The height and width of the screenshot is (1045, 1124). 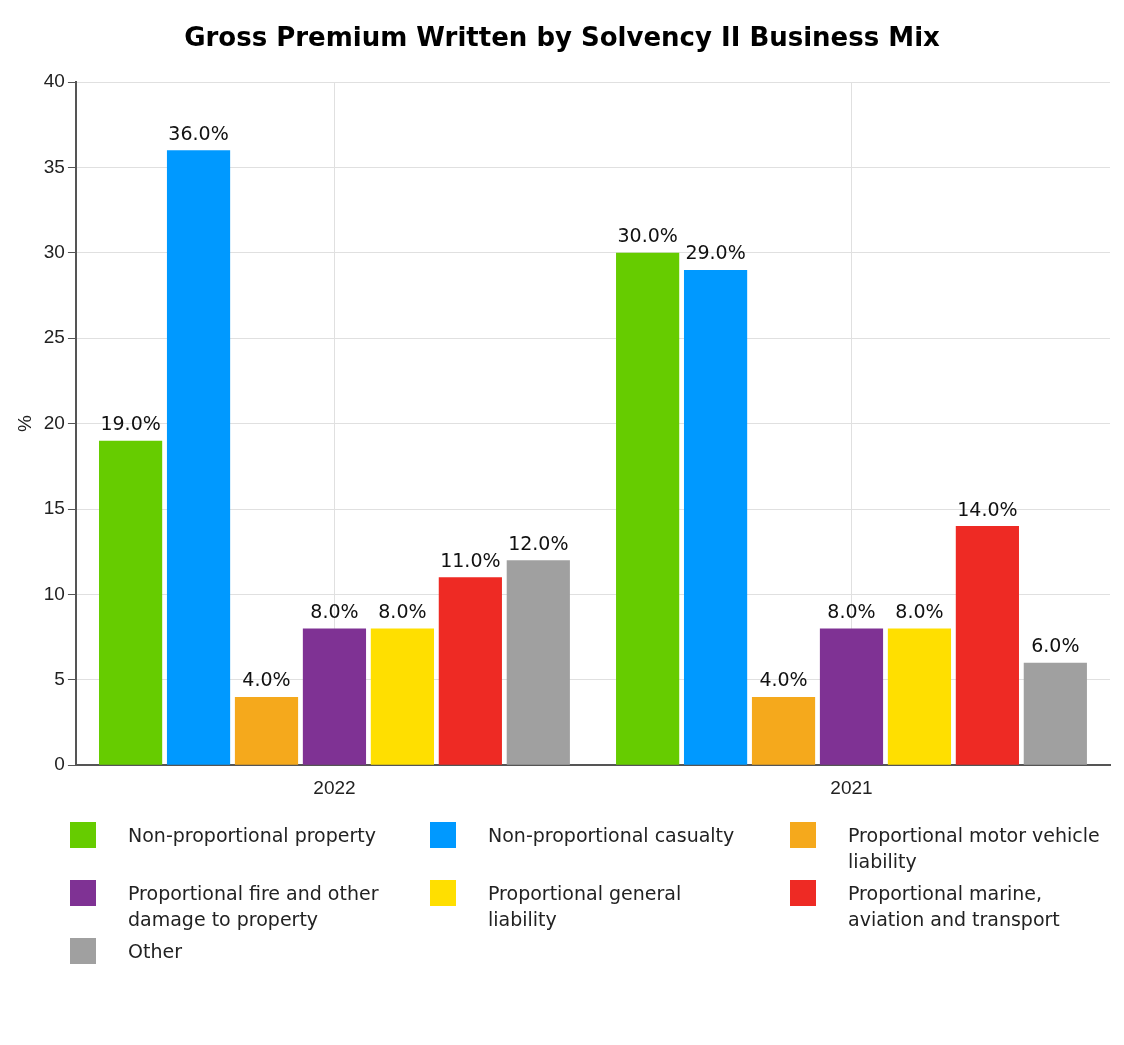 What do you see at coordinates (24, 424) in the screenshot?
I see `y-axis-title: %` at bounding box center [24, 424].